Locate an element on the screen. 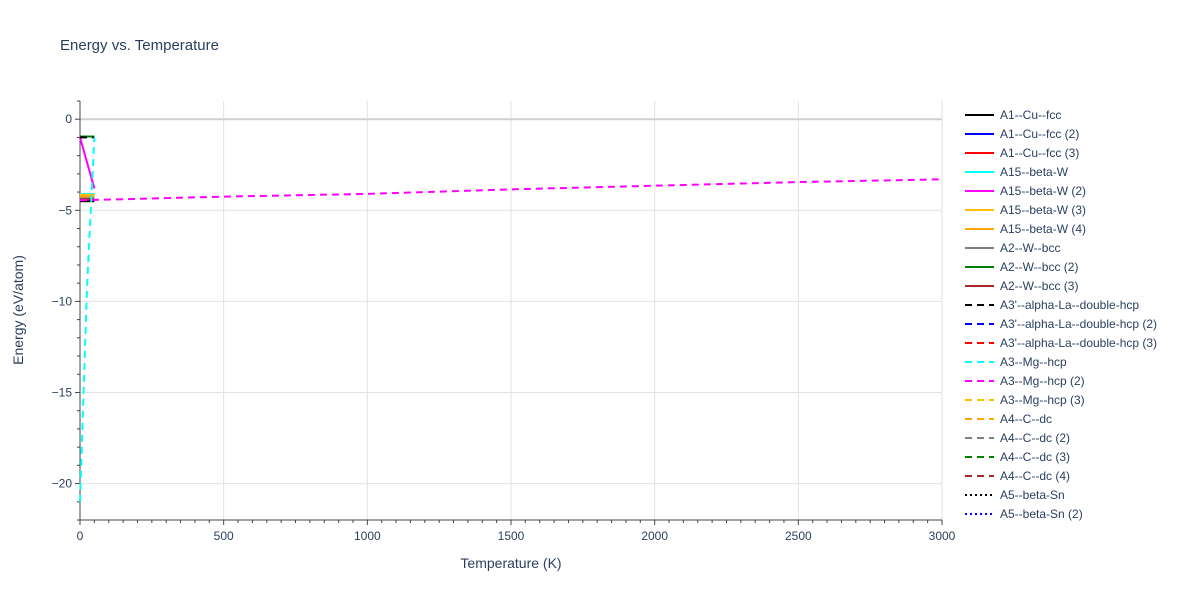 This screenshot has height=605, width=1200. x-tick-label: 2000 is located at coordinates (654, 536).